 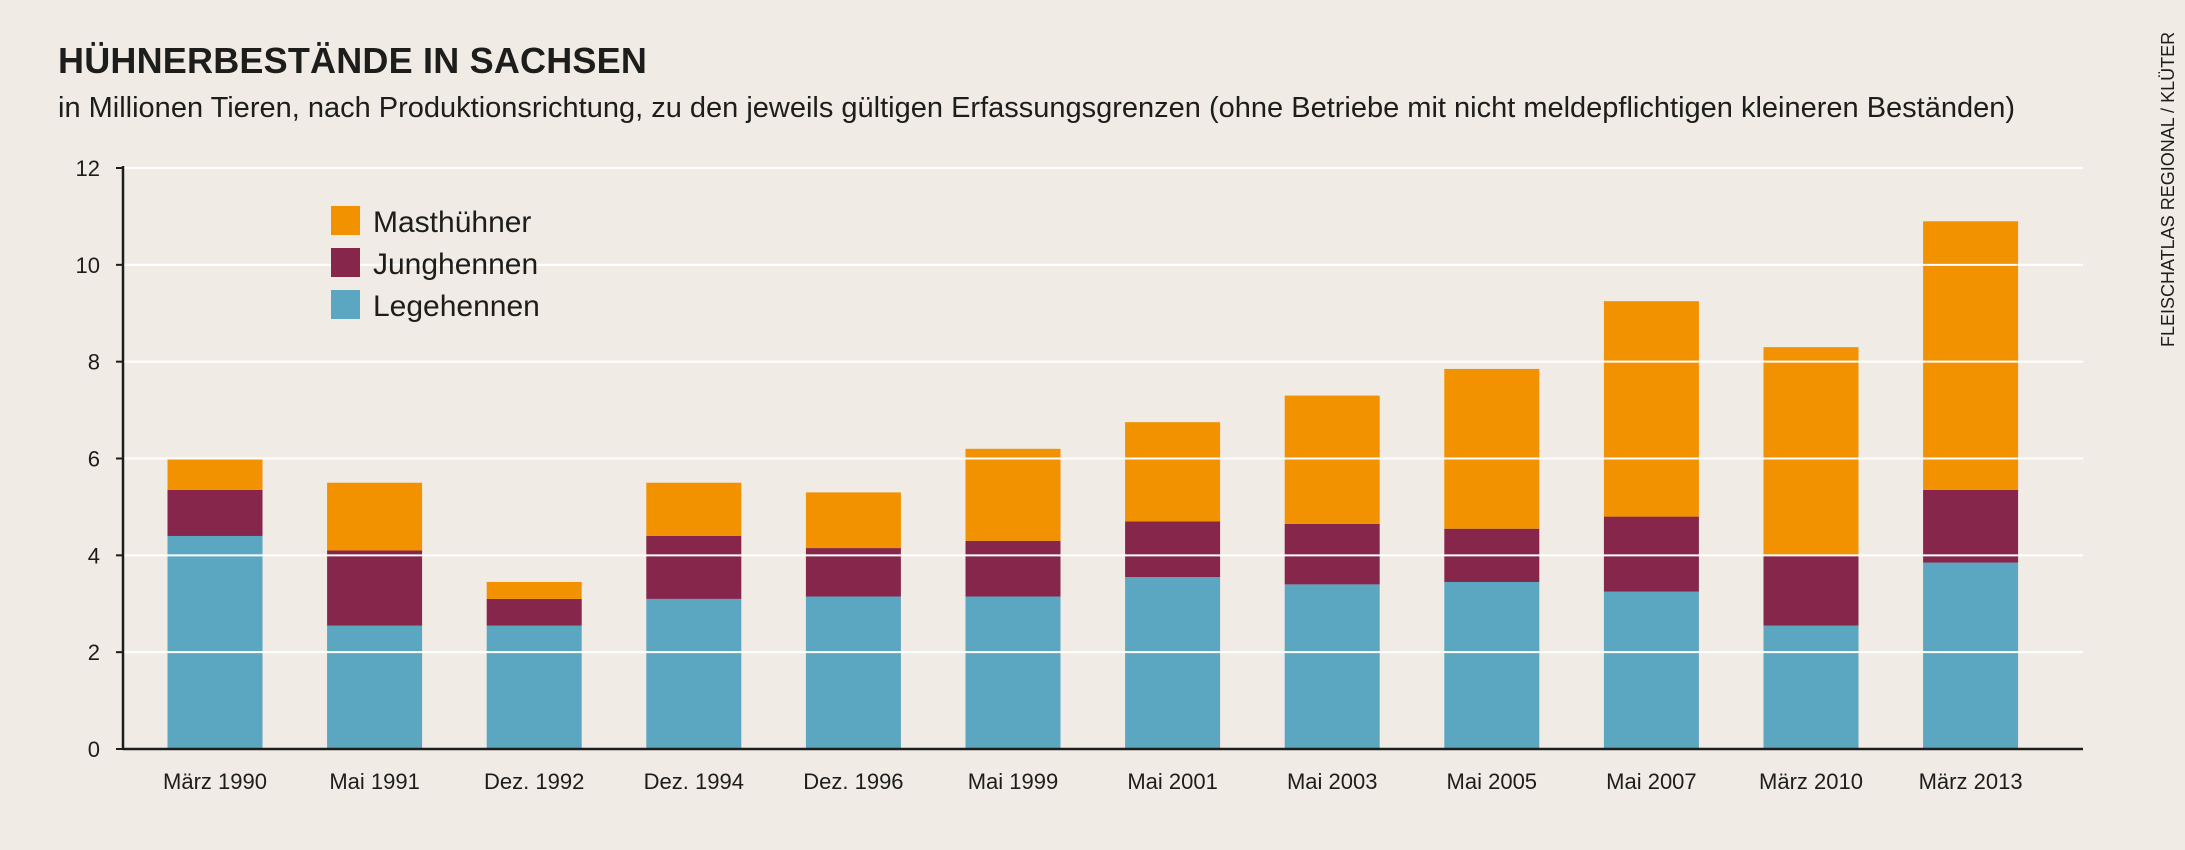 What do you see at coordinates (1492, 781) in the screenshot?
I see `x-tick-label: Mai 2005` at bounding box center [1492, 781].